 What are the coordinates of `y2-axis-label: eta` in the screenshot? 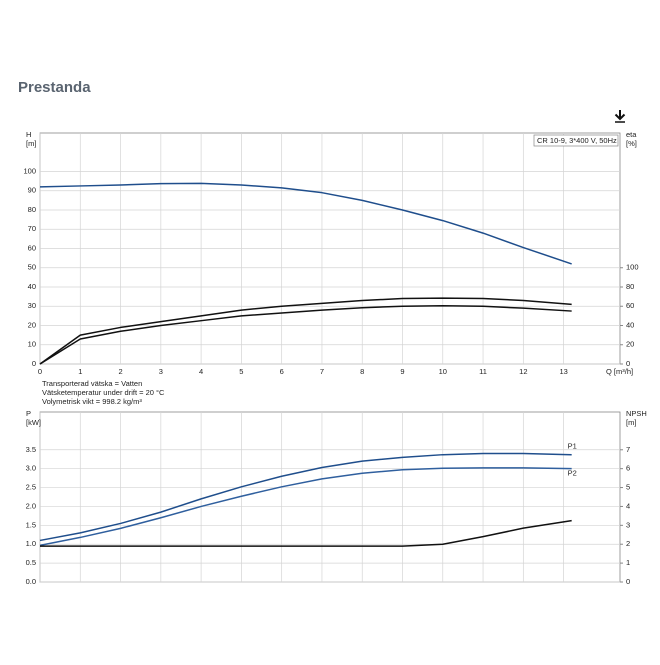 It's located at (631, 134).